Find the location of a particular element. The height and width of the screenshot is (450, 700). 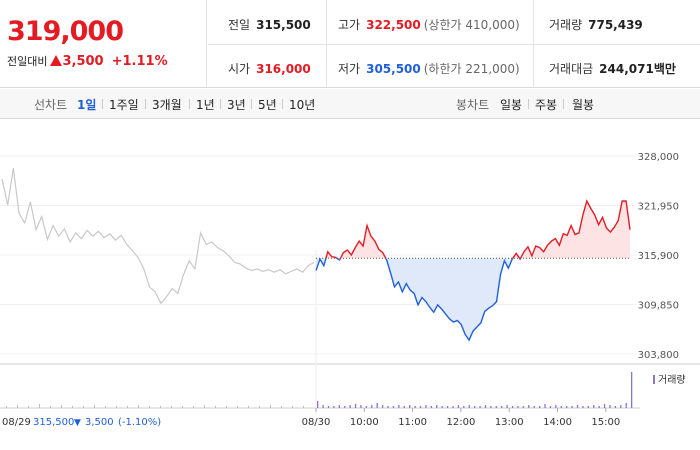

stat-label: 저가 is located at coordinates (349, 69).